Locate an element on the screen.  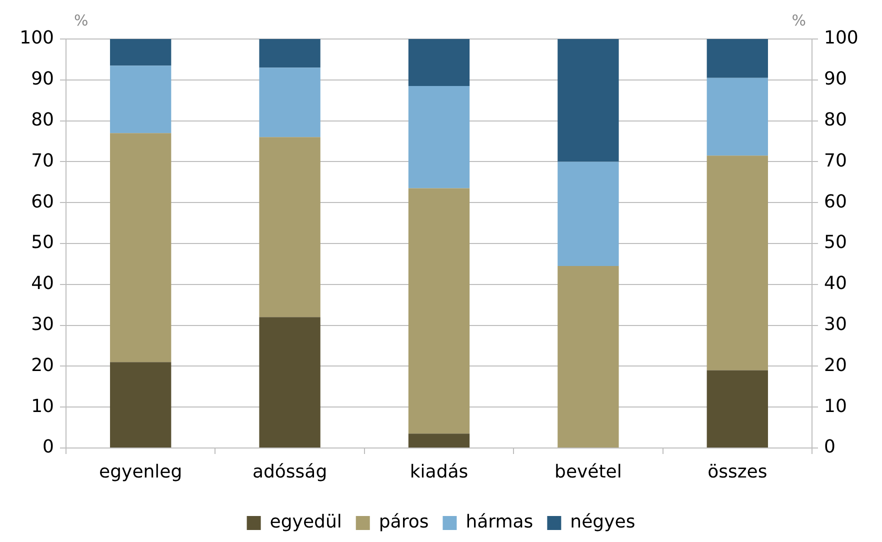
y-tick-label: 90 is located at coordinates (42, 79).